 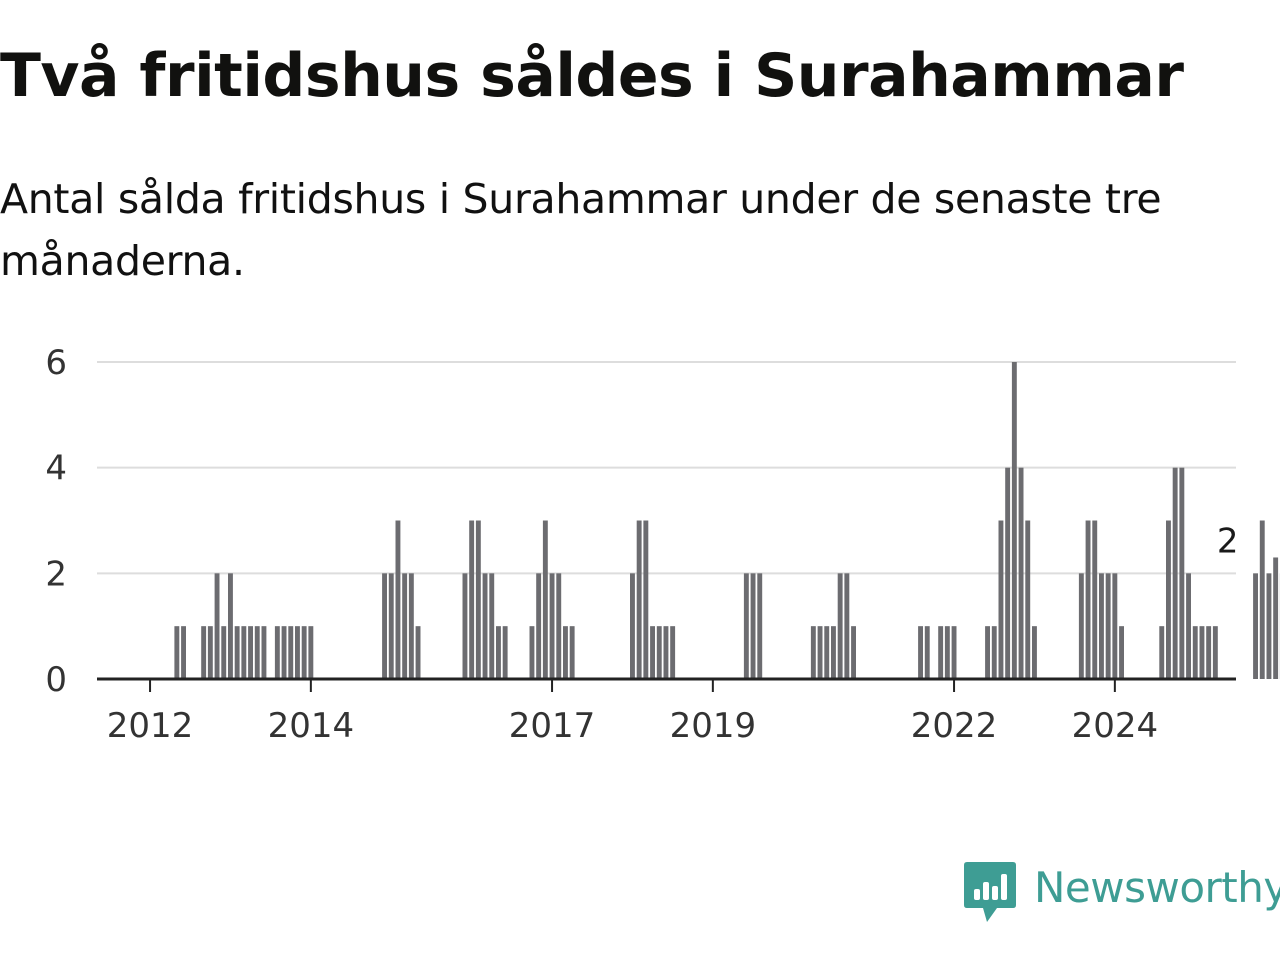 What do you see at coordinates (990, 892) in the screenshot?
I see `newsworthy-logo-icon` at bounding box center [990, 892].